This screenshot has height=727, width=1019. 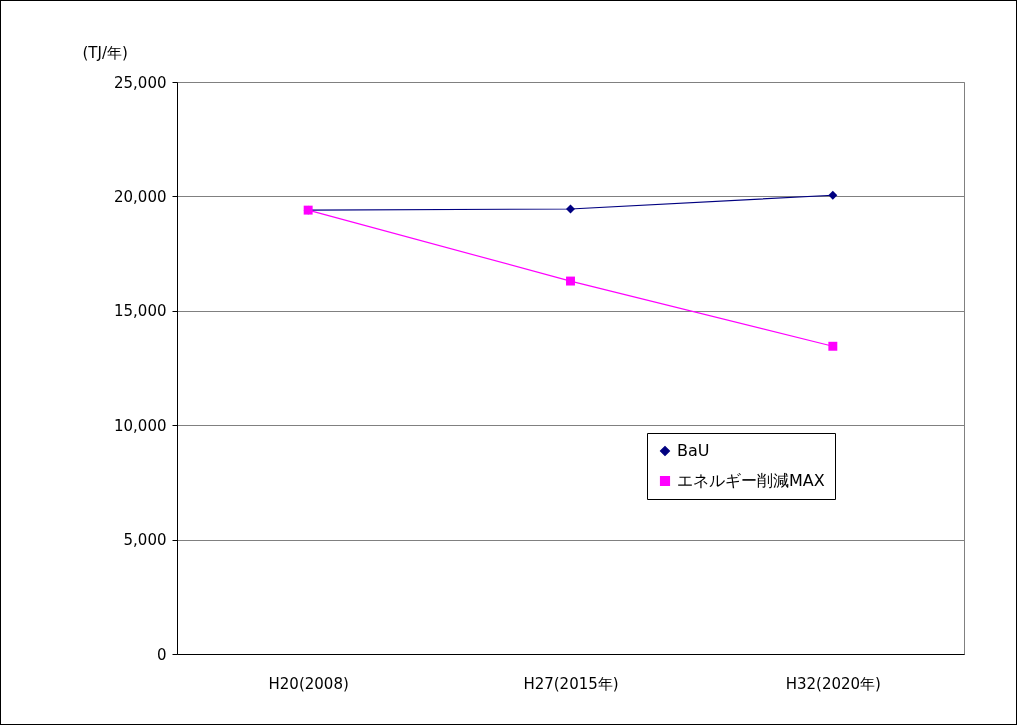 What do you see at coordinates (140, 196) in the screenshot?
I see `y-tick-label: 20,000` at bounding box center [140, 196].